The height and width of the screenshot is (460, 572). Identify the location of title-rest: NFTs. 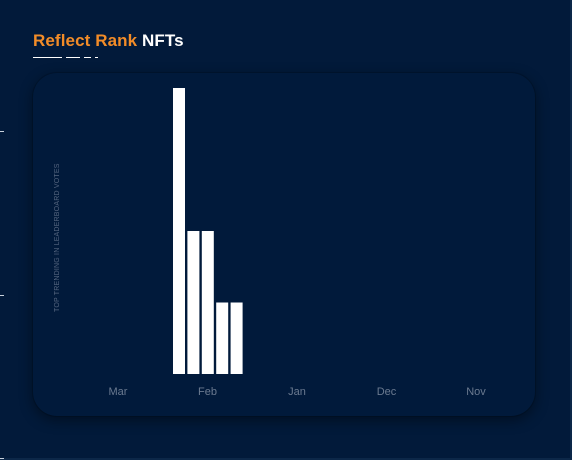
(163, 40).